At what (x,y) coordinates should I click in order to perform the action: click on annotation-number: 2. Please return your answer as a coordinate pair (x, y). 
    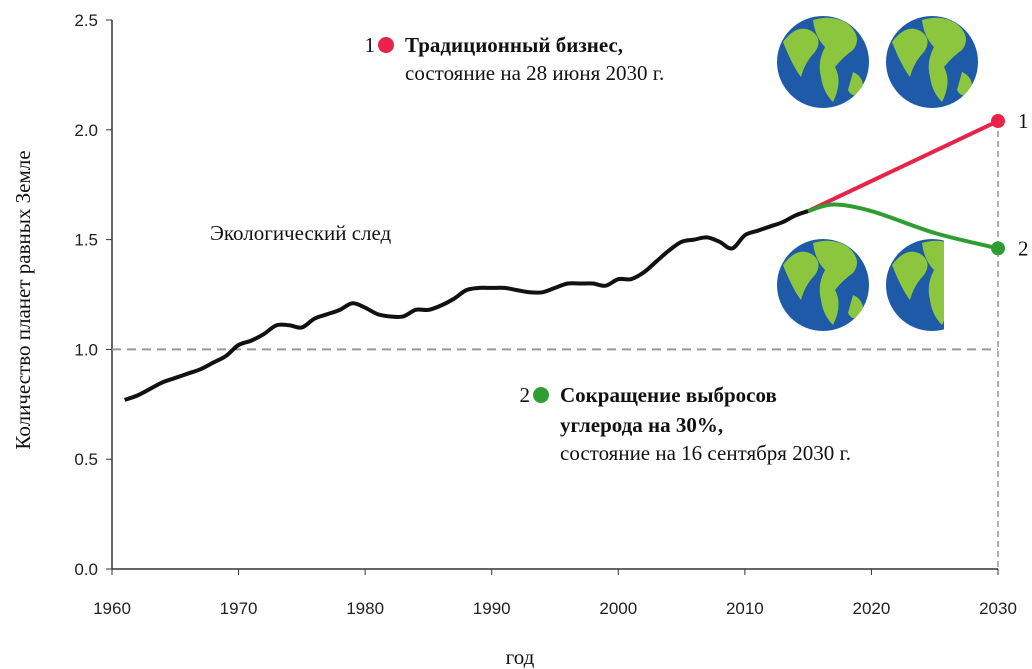
    Looking at the image, I should click on (525, 395).